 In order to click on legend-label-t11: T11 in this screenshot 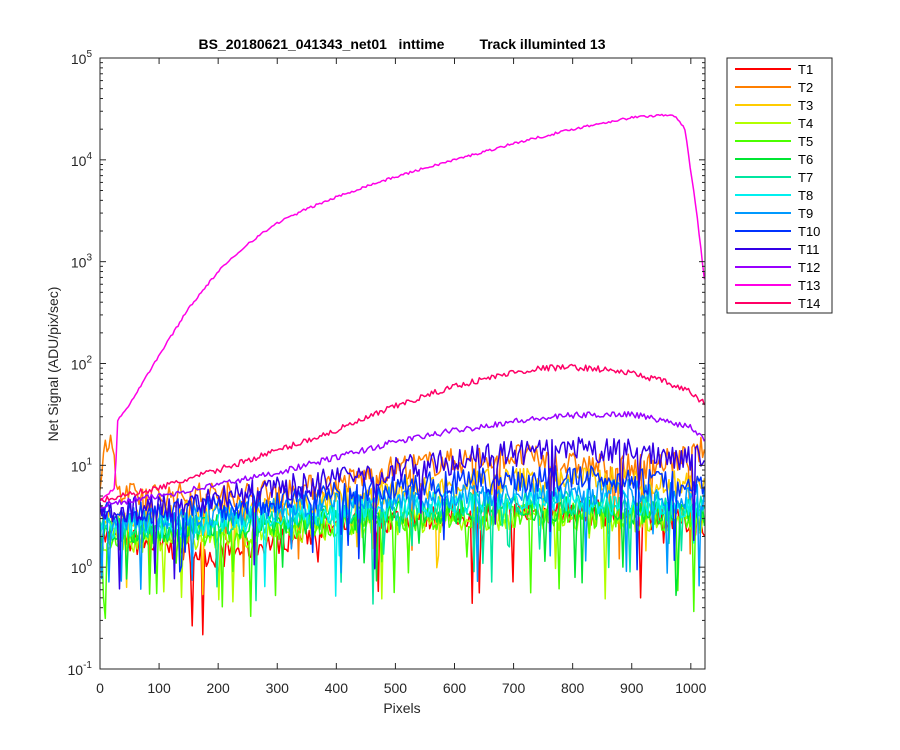, I will do `click(808, 249)`.